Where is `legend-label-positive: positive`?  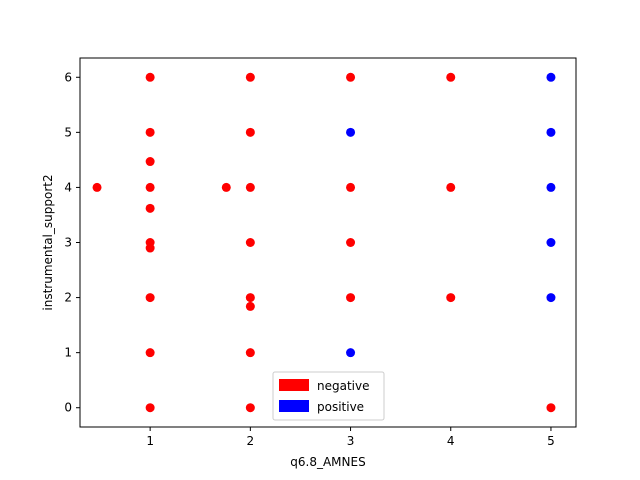 legend-label-positive: positive is located at coordinates (340, 407).